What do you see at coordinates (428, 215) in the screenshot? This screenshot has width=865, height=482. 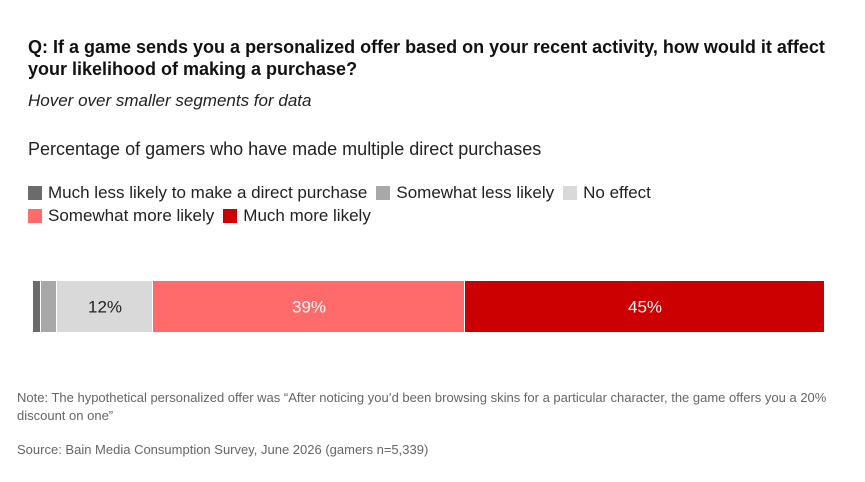 I see `legend-row-2: Somewhat more likely Much more likely` at bounding box center [428, 215].